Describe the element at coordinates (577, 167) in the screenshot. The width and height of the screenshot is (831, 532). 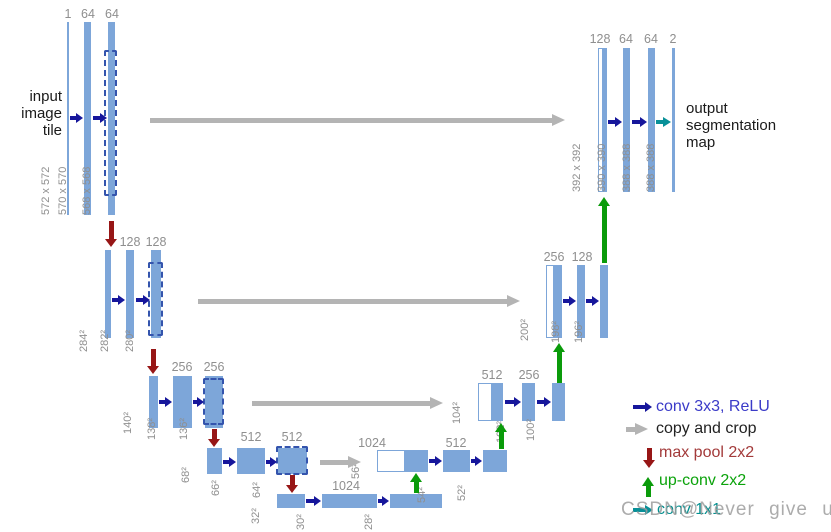
I see `dimension-label: 392 x 392` at that location.